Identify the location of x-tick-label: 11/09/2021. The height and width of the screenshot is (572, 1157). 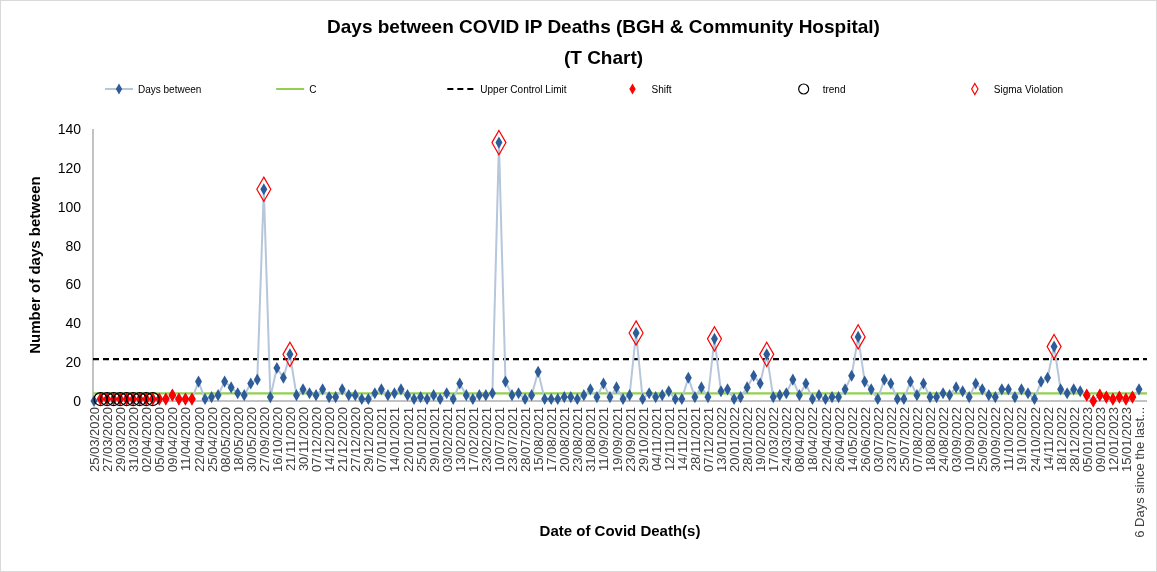
(604, 439).